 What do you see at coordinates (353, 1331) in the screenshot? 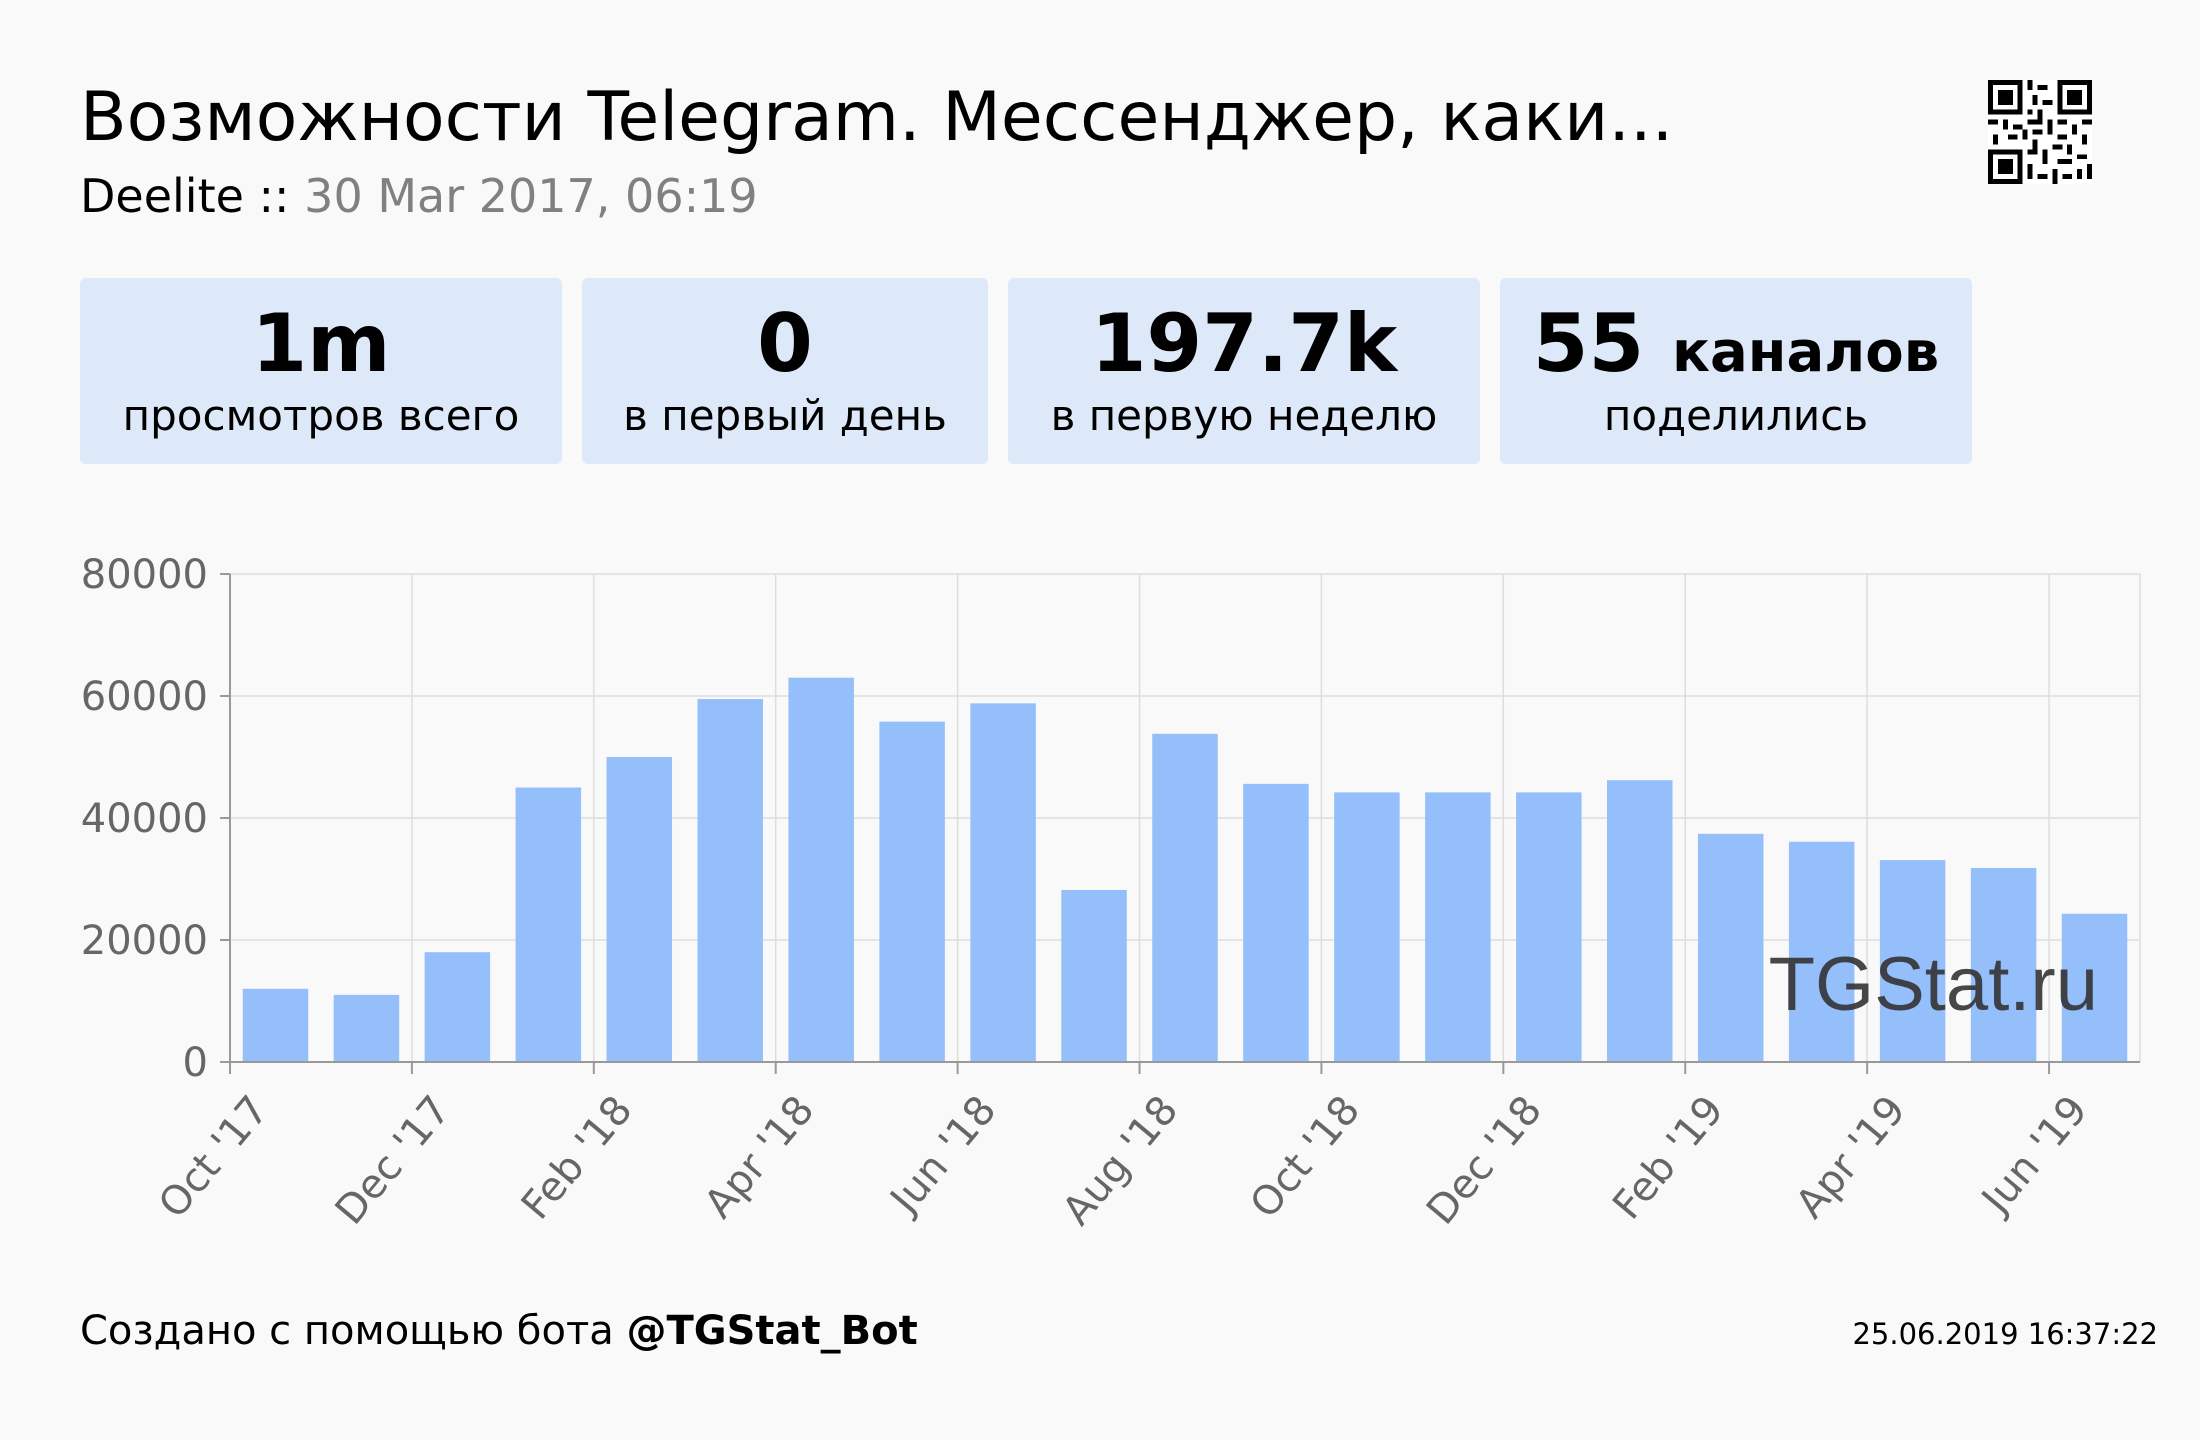
I see `footer-prefix: Создано с помощью бота` at bounding box center [353, 1331].